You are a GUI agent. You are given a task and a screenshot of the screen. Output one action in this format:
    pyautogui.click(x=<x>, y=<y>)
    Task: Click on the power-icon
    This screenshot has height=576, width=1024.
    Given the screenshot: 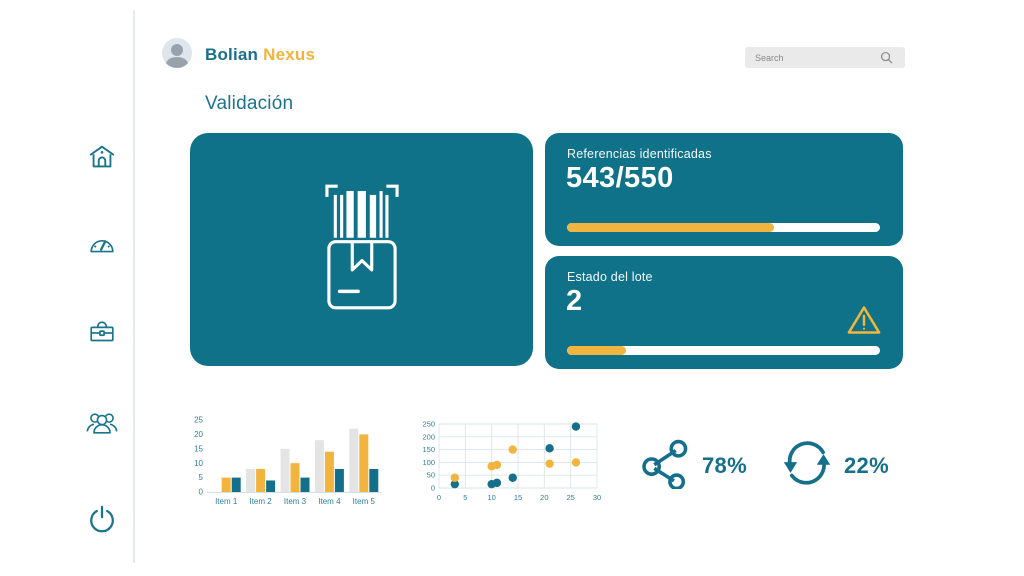 What is the action you would take?
    pyautogui.click(x=102, y=519)
    